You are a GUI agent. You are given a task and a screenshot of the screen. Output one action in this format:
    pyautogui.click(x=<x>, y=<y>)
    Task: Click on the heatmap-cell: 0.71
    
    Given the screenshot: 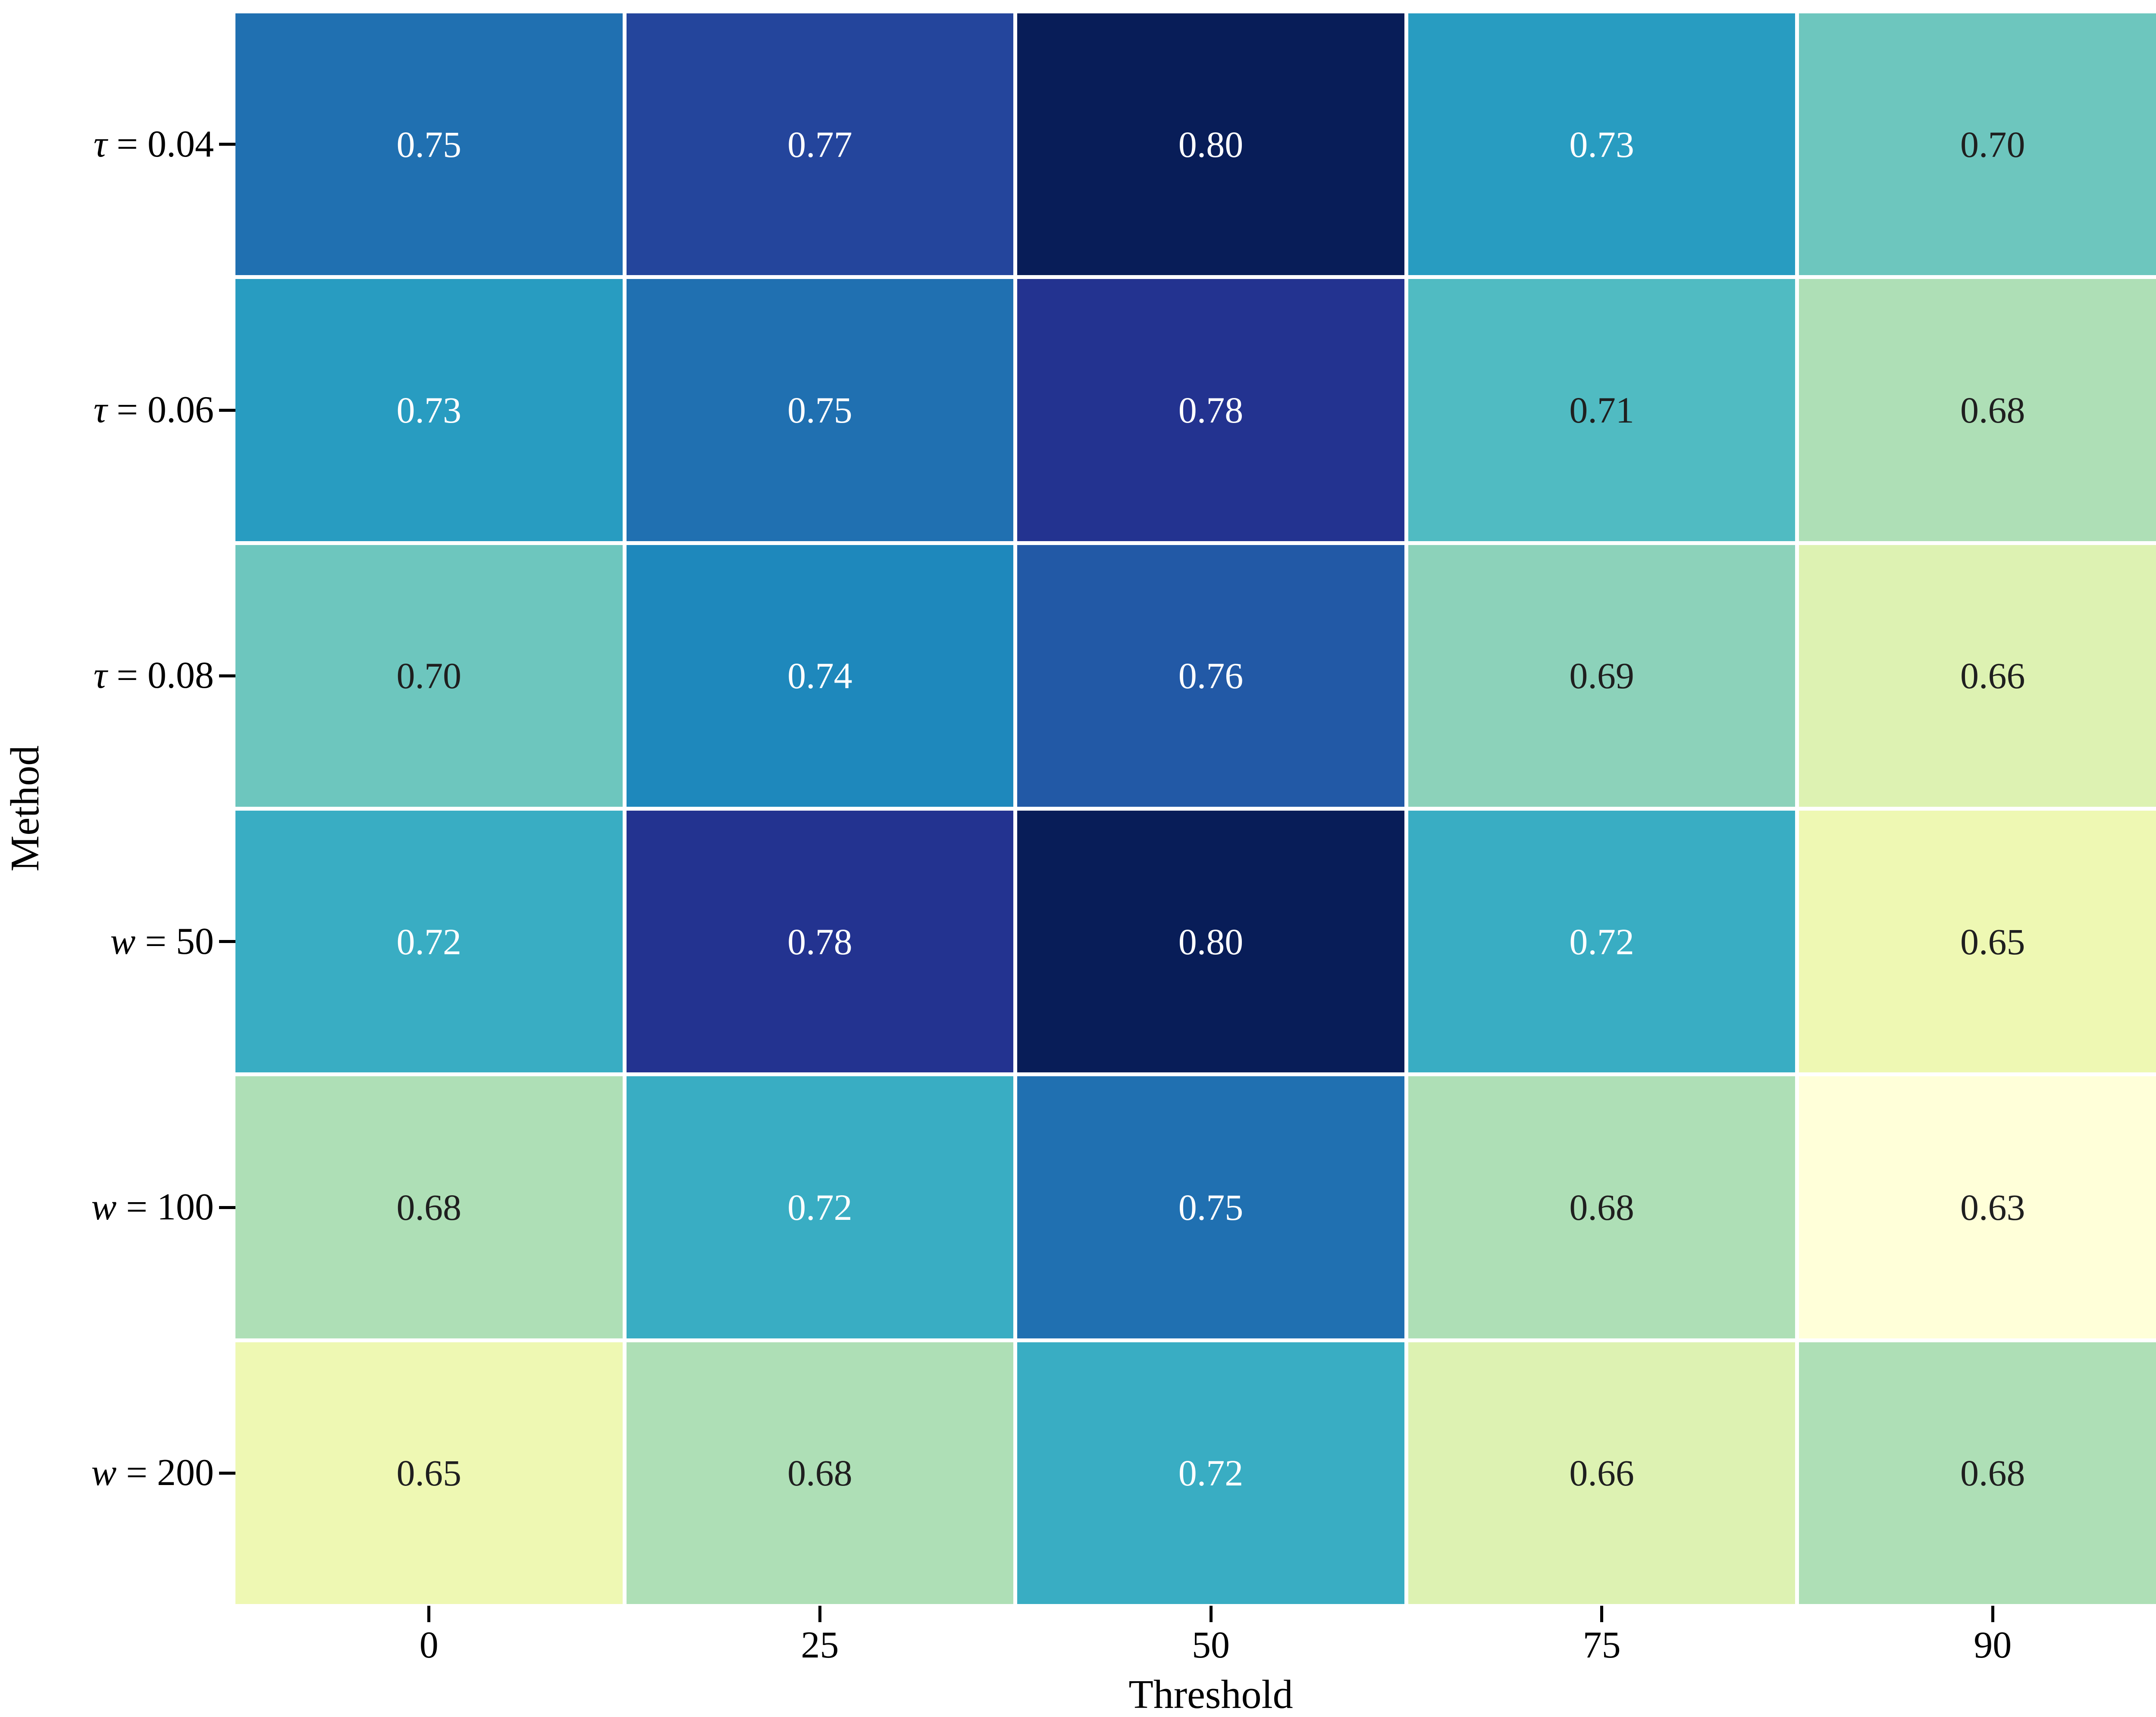 What is the action you would take?
    pyautogui.click(x=1602, y=410)
    